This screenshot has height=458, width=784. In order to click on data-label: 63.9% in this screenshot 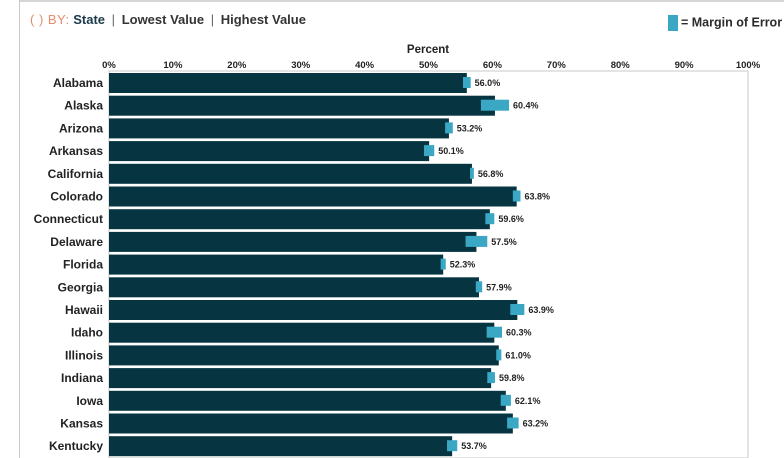, I will do `click(541, 310)`.